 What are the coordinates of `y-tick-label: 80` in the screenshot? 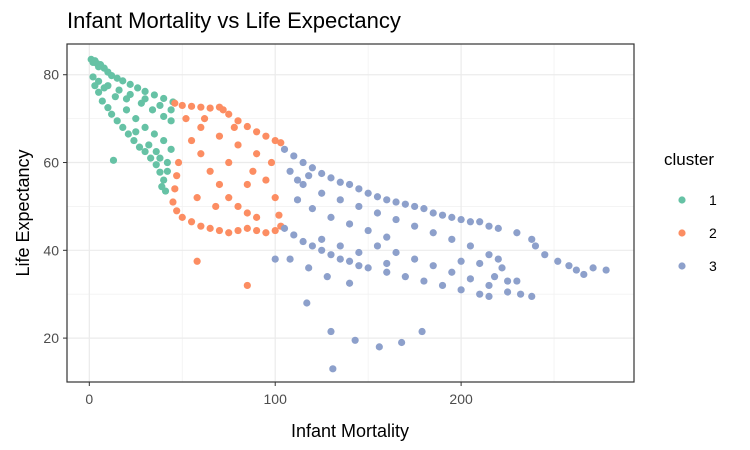 It's located at (51, 75).